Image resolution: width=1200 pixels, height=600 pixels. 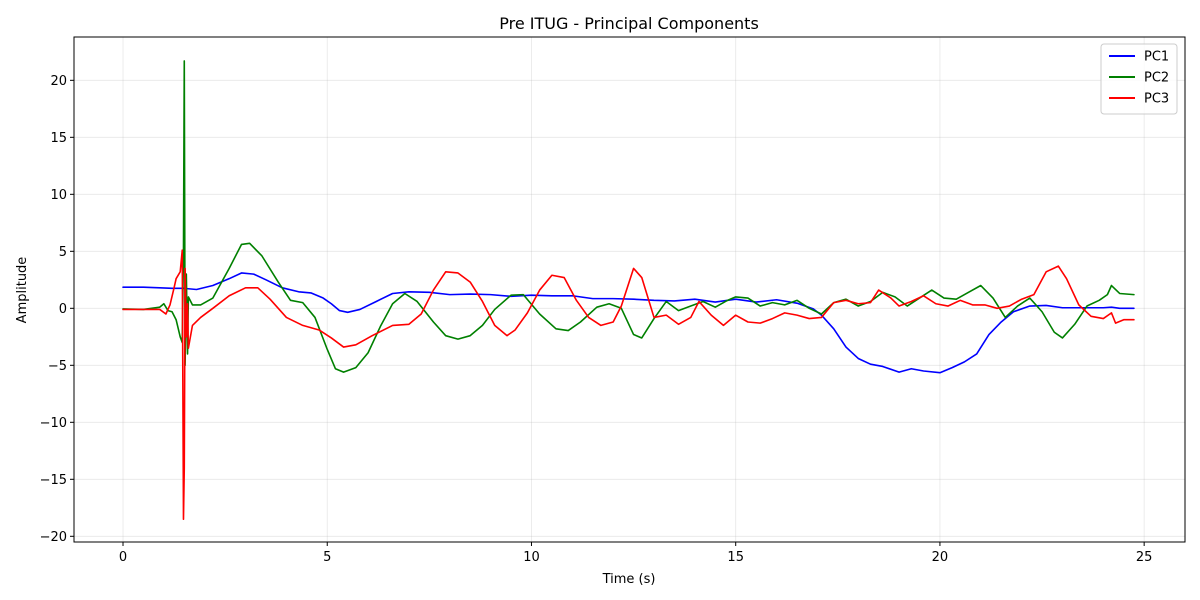 What do you see at coordinates (123, 557) in the screenshot?
I see `x-tick-label: 0` at bounding box center [123, 557].